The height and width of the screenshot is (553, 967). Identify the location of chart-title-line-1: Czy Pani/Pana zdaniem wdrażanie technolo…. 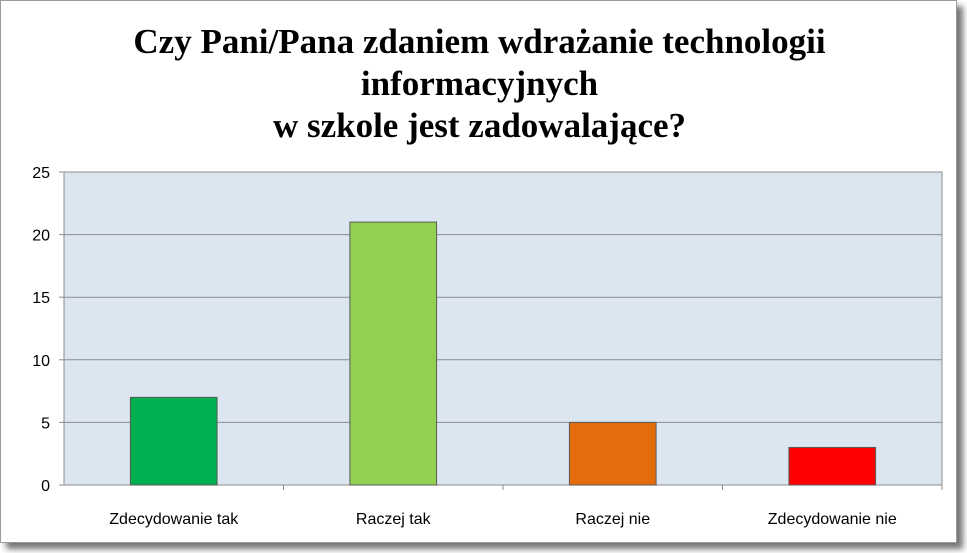
(479, 41).